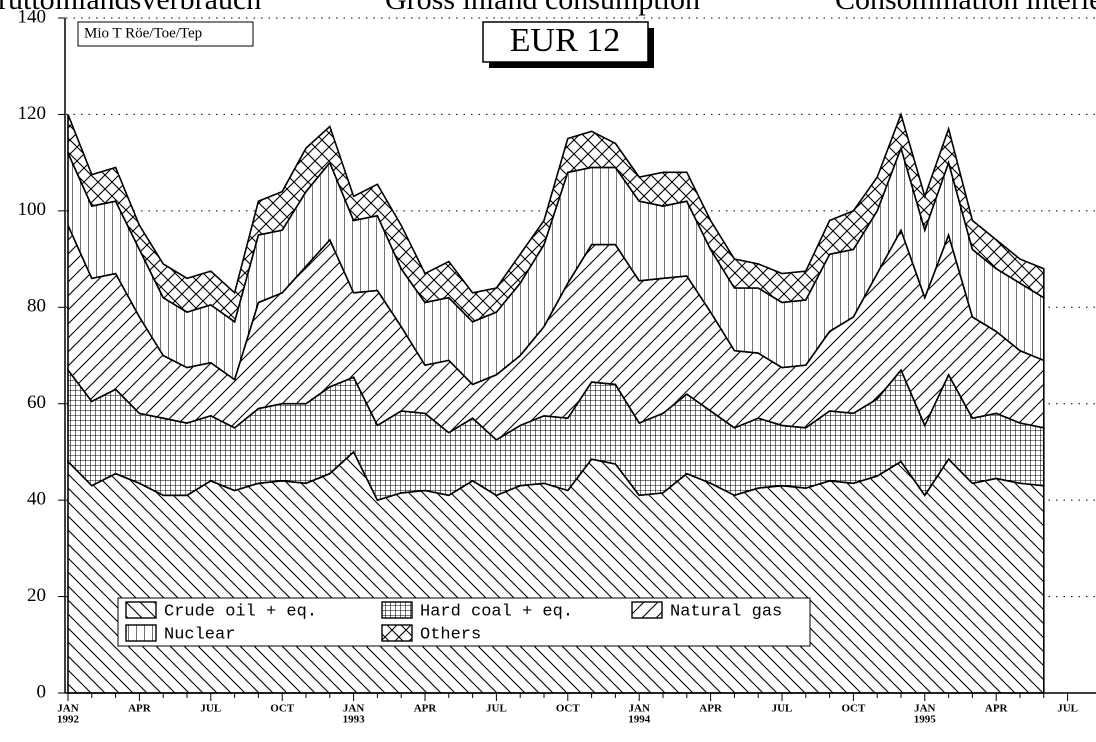 This screenshot has height=742, width=1096. What do you see at coordinates (42, 691) in the screenshot?
I see `y-tick-label: 0` at bounding box center [42, 691].